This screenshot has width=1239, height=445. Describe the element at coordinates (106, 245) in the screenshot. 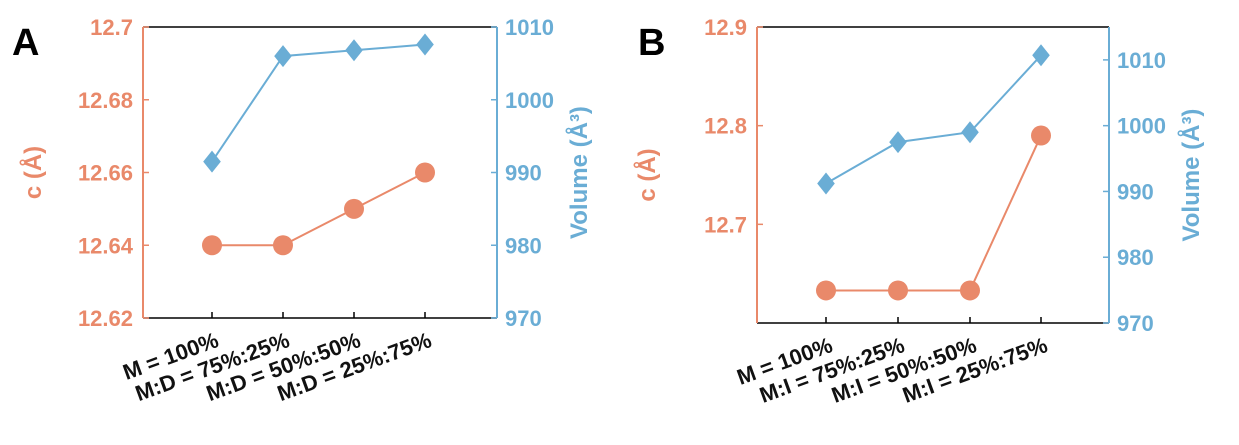

I see `left-tick-label: 12.64` at that location.